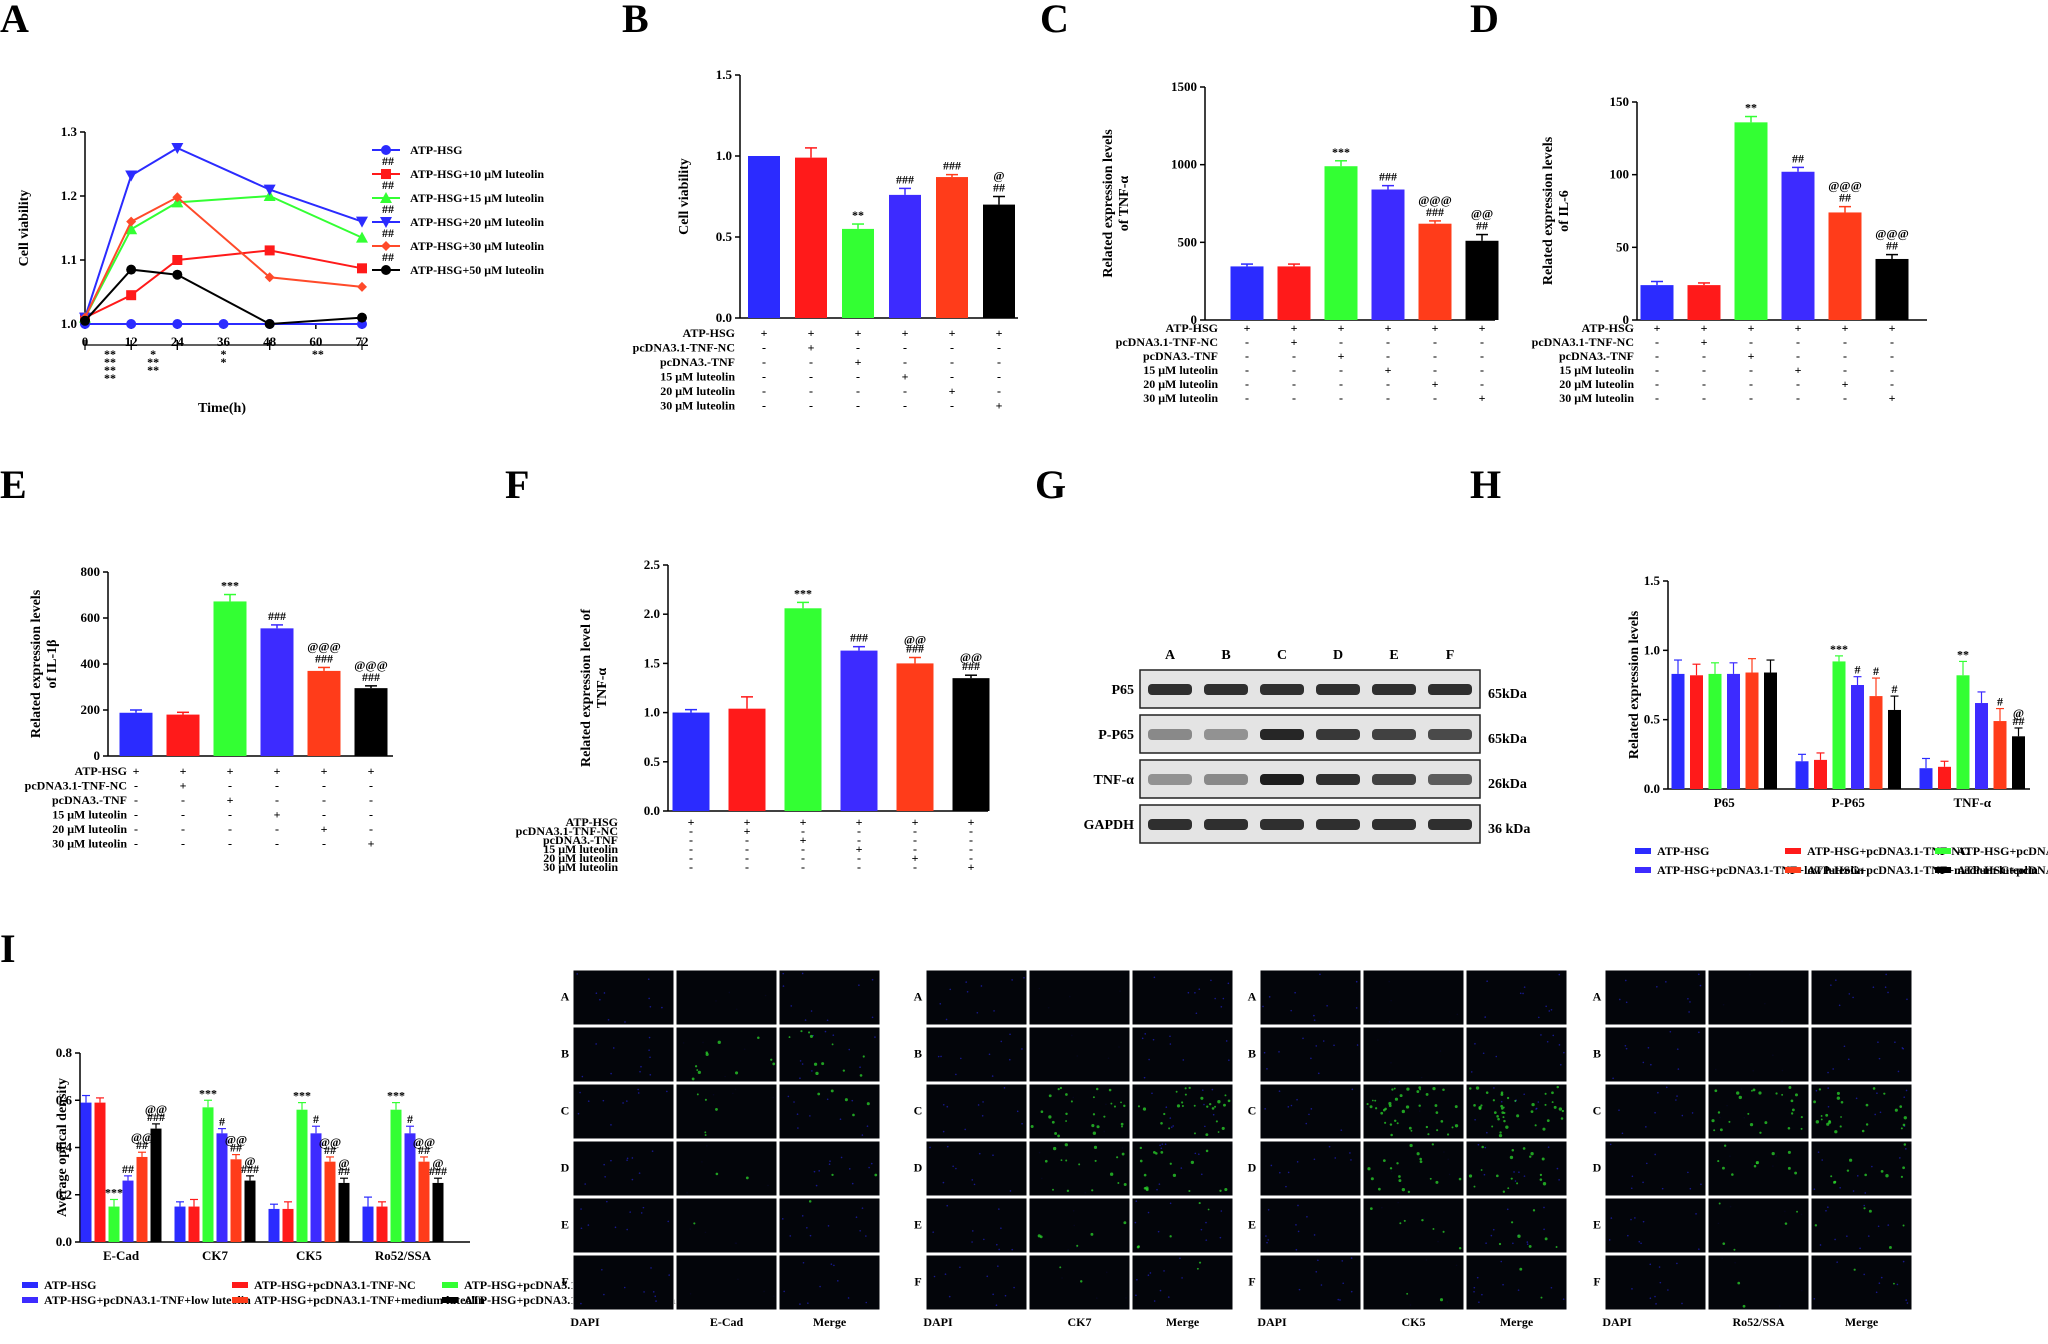 The width and height of the screenshot is (2048, 1344). I want to click on condition-label: 30 μM luteolin, so click(1596, 398).